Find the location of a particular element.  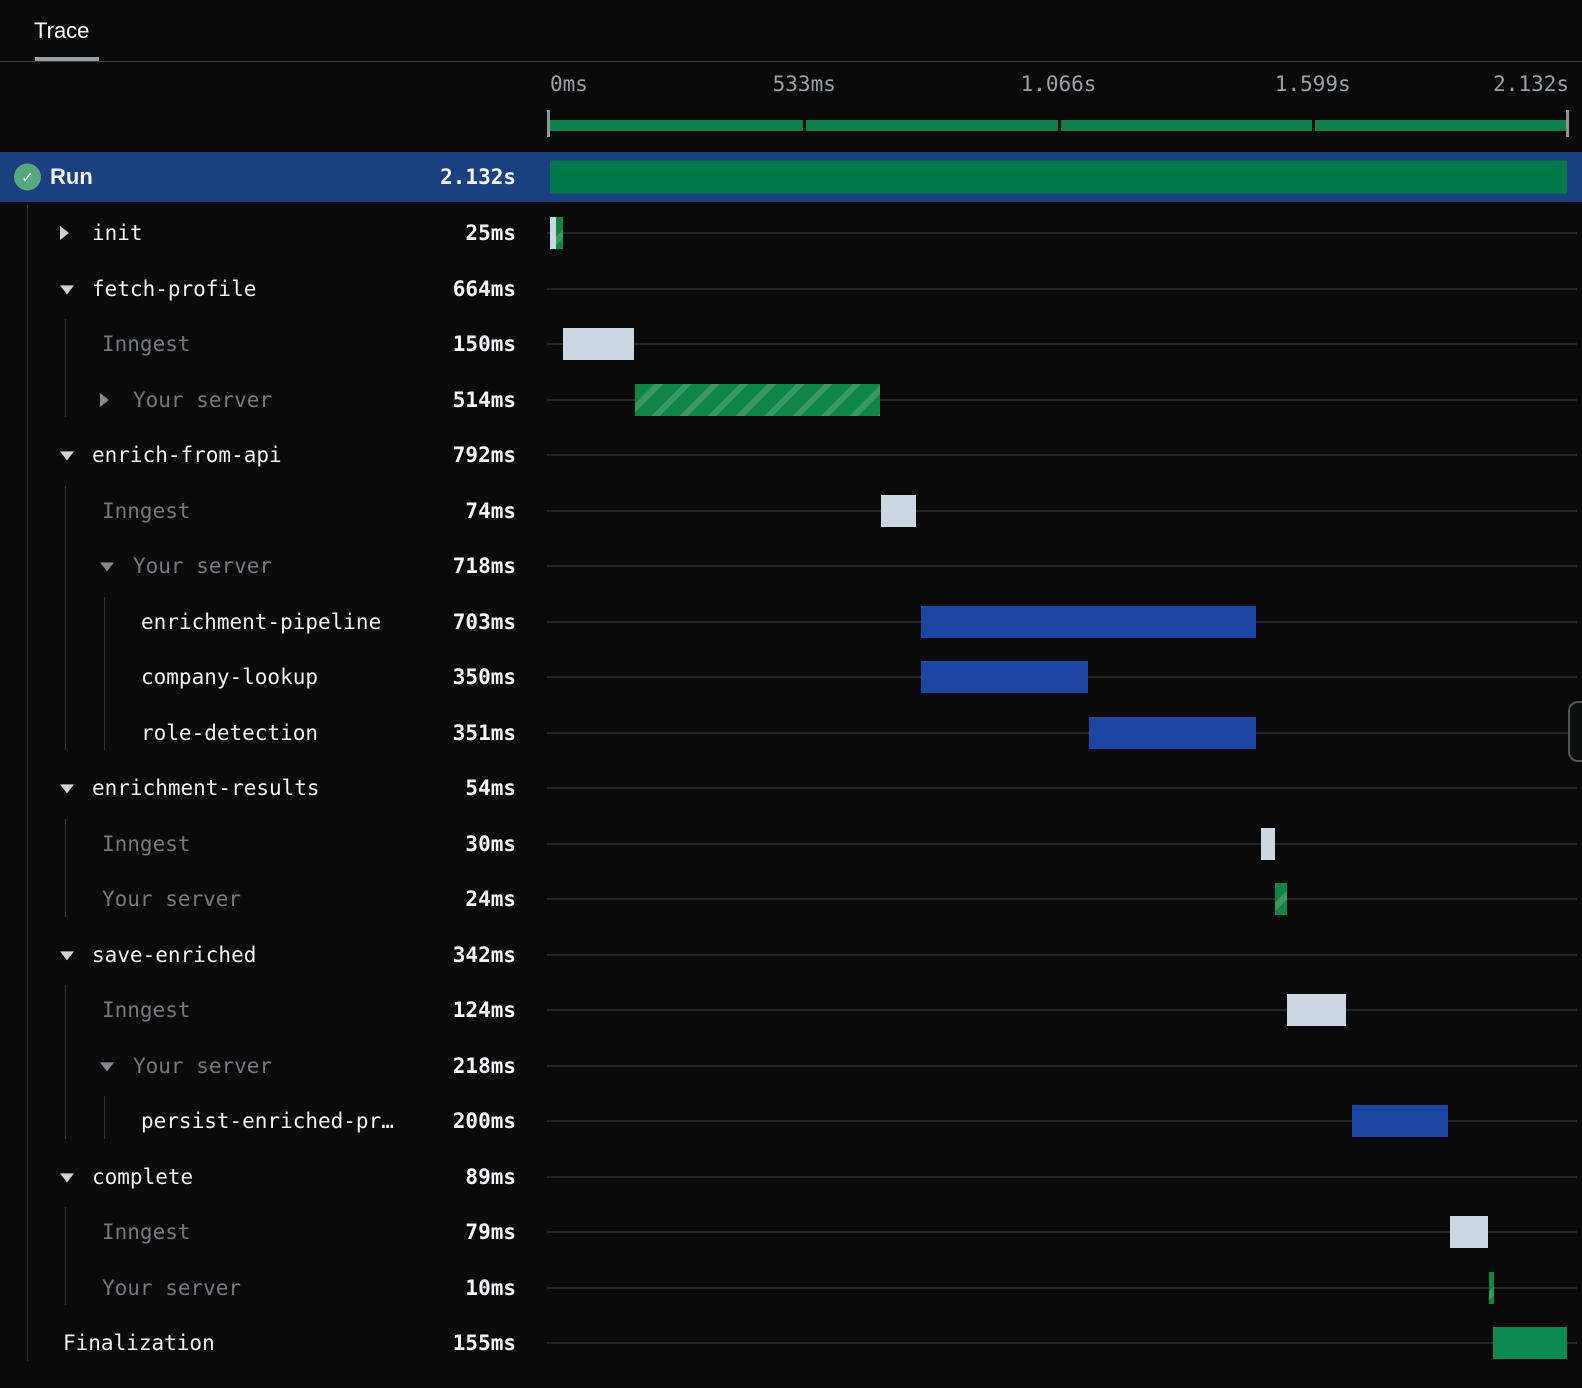

tick-label: 2.132s is located at coordinates (1531, 84).